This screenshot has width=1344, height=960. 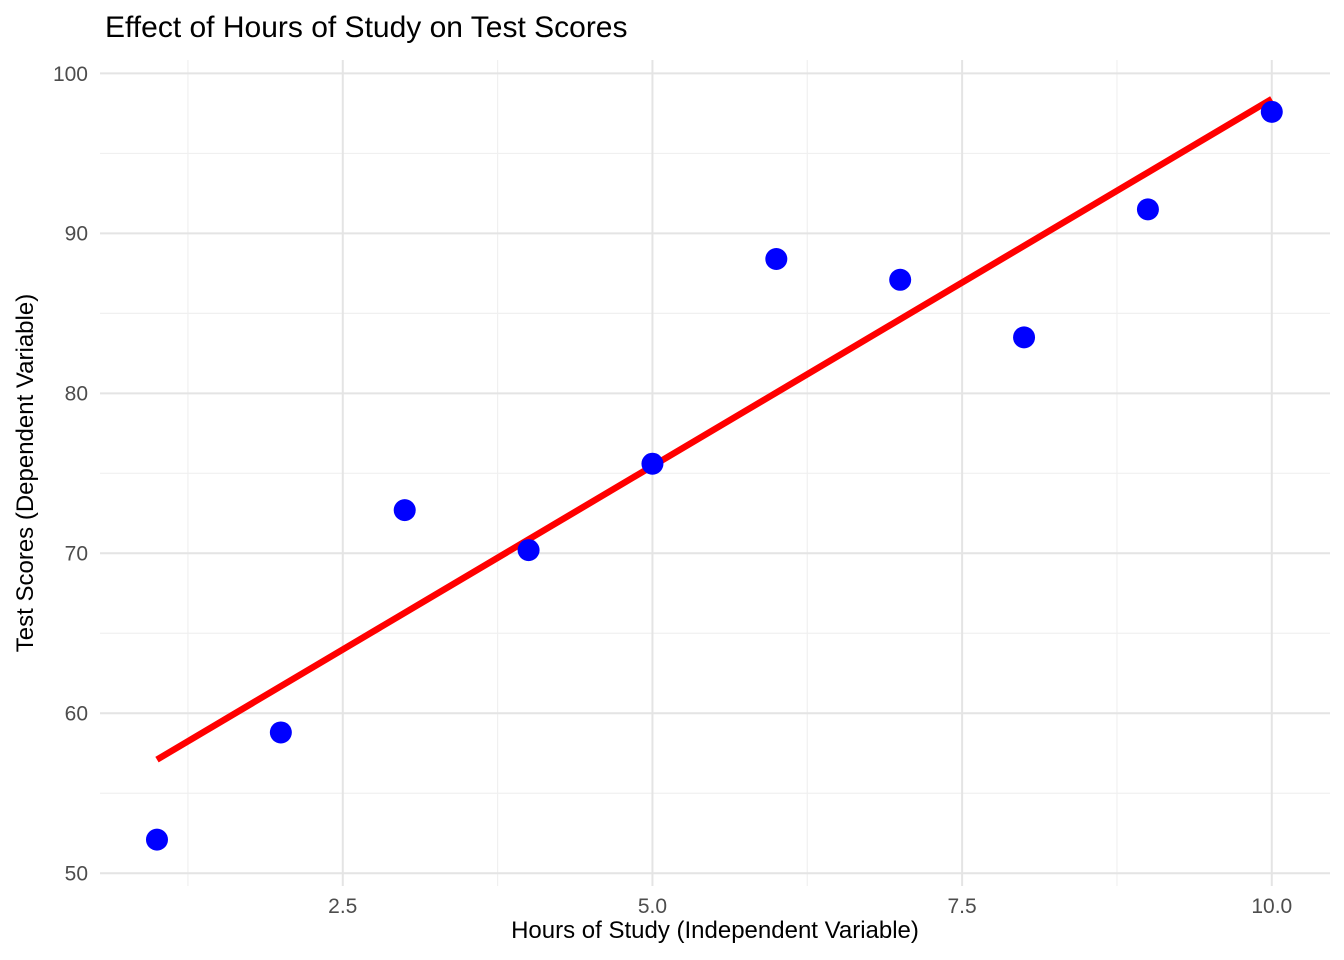 What do you see at coordinates (25, 473) in the screenshot?
I see `y-axis-title: Test Scores (Dependent Variable)` at bounding box center [25, 473].